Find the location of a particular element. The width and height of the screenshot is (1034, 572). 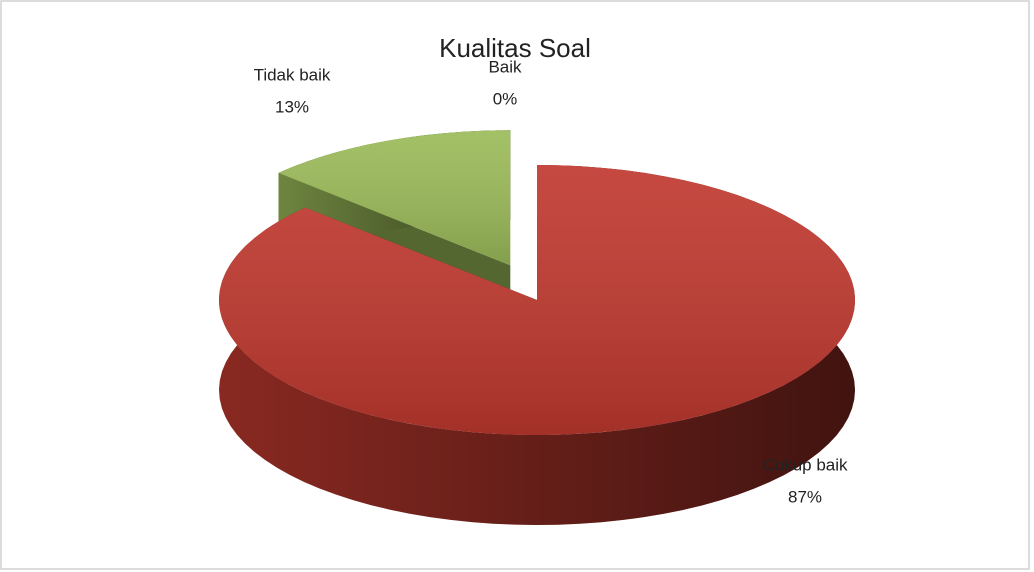

label-value: 87% is located at coordinates (805, 496).